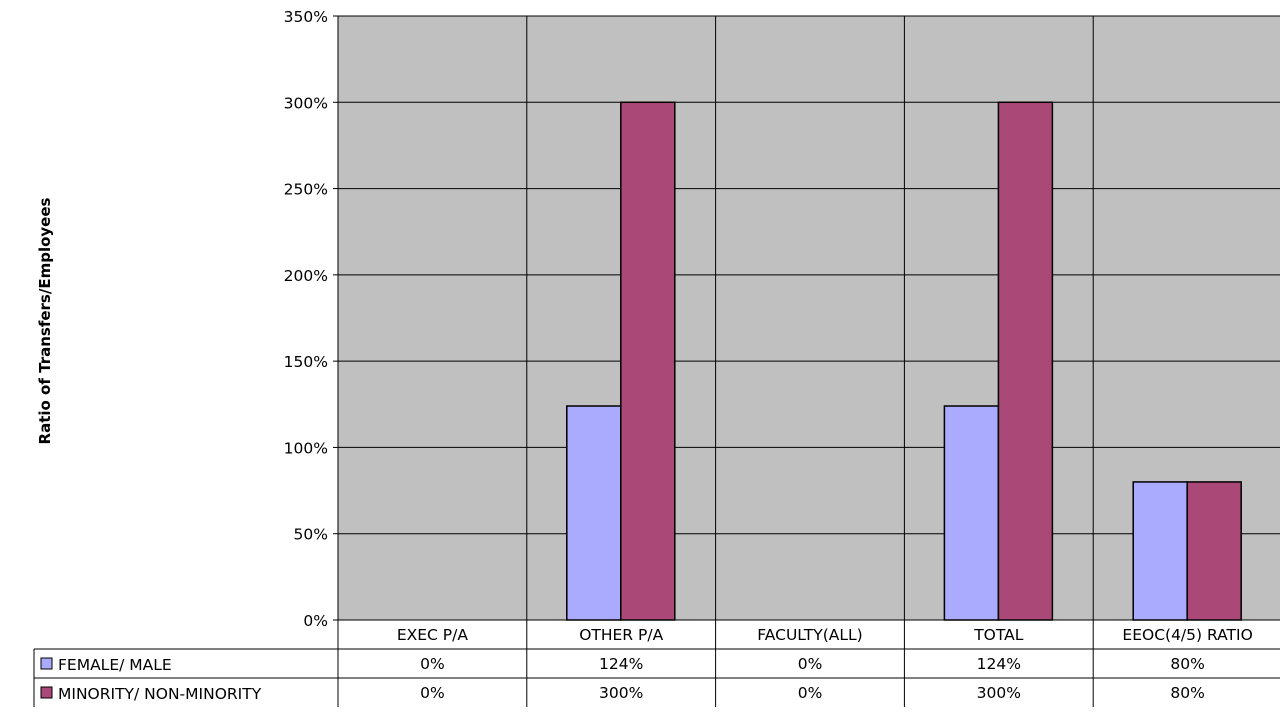 The width and height of the screenshot is (1280, 712). What do you see at coordinates (315, 621) in the screenshot?
I see `y-tick-label: 0%` at bounding box center [315, 621].